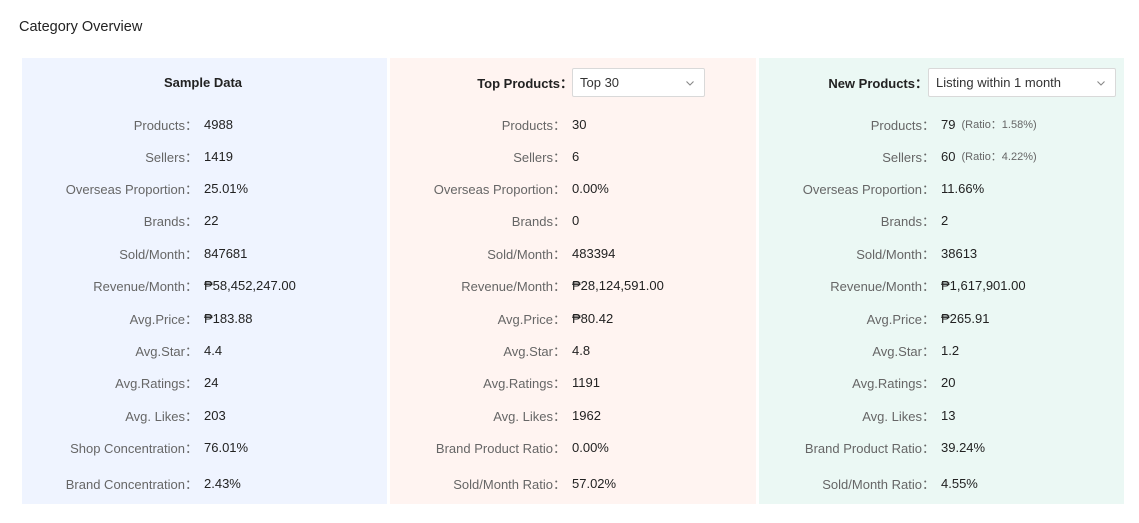 The height and width of the screenshot is (523, 1139). I want to click on metric-row: Avg.Price： ₱80.42, so click(573, 318).